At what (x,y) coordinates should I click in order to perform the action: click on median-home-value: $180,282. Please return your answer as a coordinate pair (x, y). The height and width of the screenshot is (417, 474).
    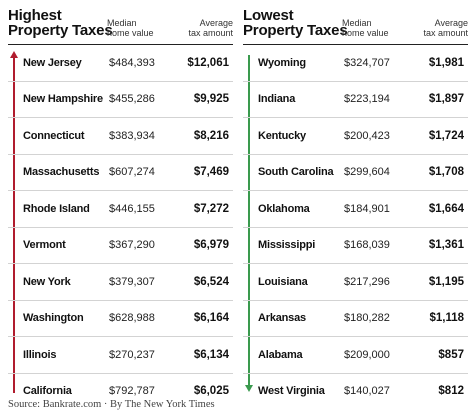
    Looking at the image, I should click on (367, 318).